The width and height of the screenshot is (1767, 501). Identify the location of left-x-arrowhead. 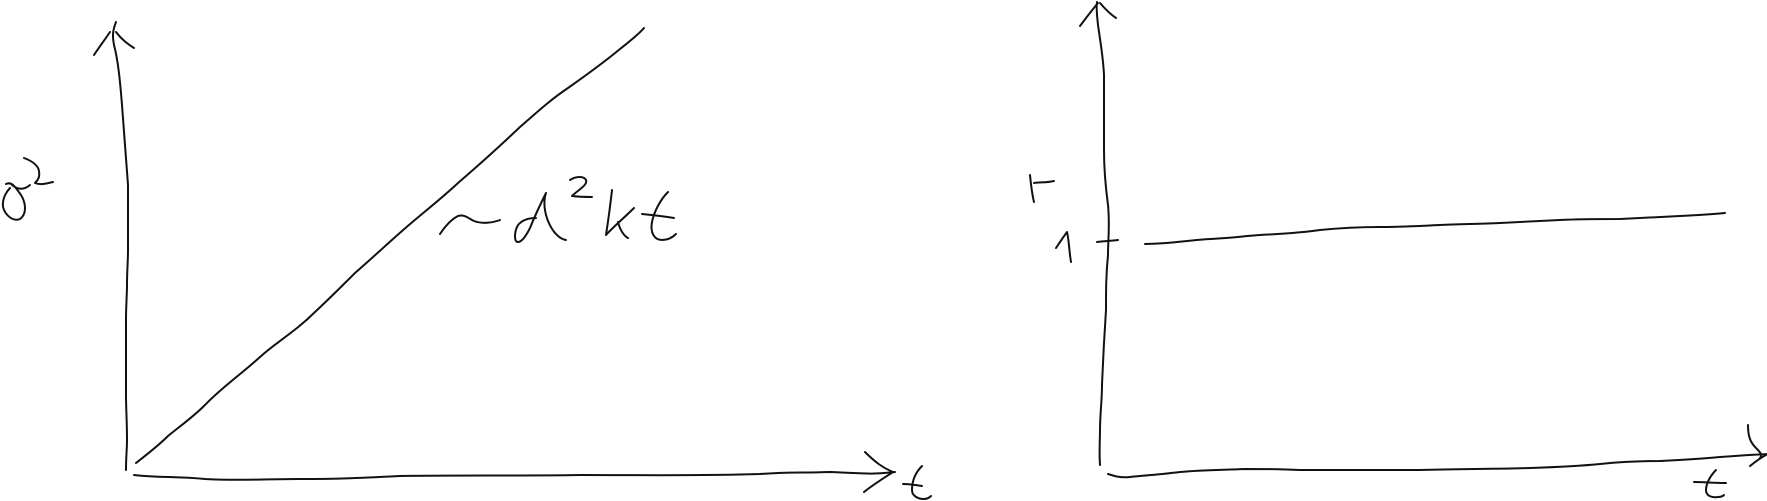
(878, 472).